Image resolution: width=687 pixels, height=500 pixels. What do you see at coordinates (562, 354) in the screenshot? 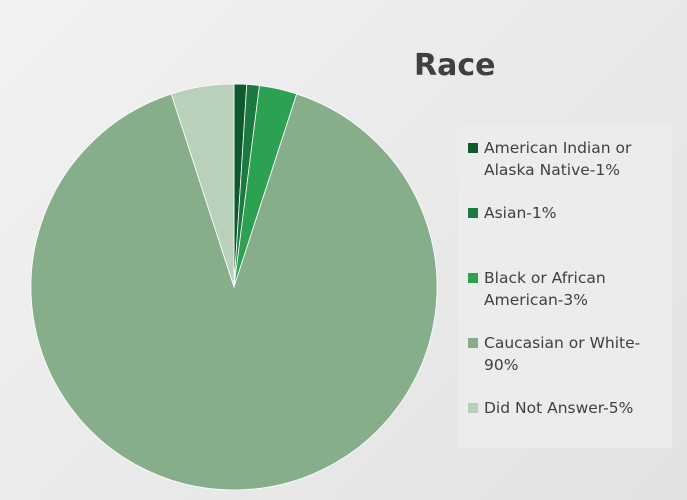
I see `legend-label: Caucasian or White-90%` at bounding box center [562, 354].